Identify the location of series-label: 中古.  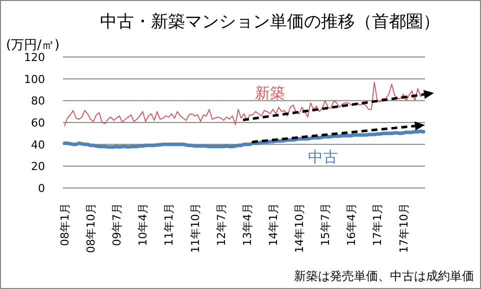
(323, 157).